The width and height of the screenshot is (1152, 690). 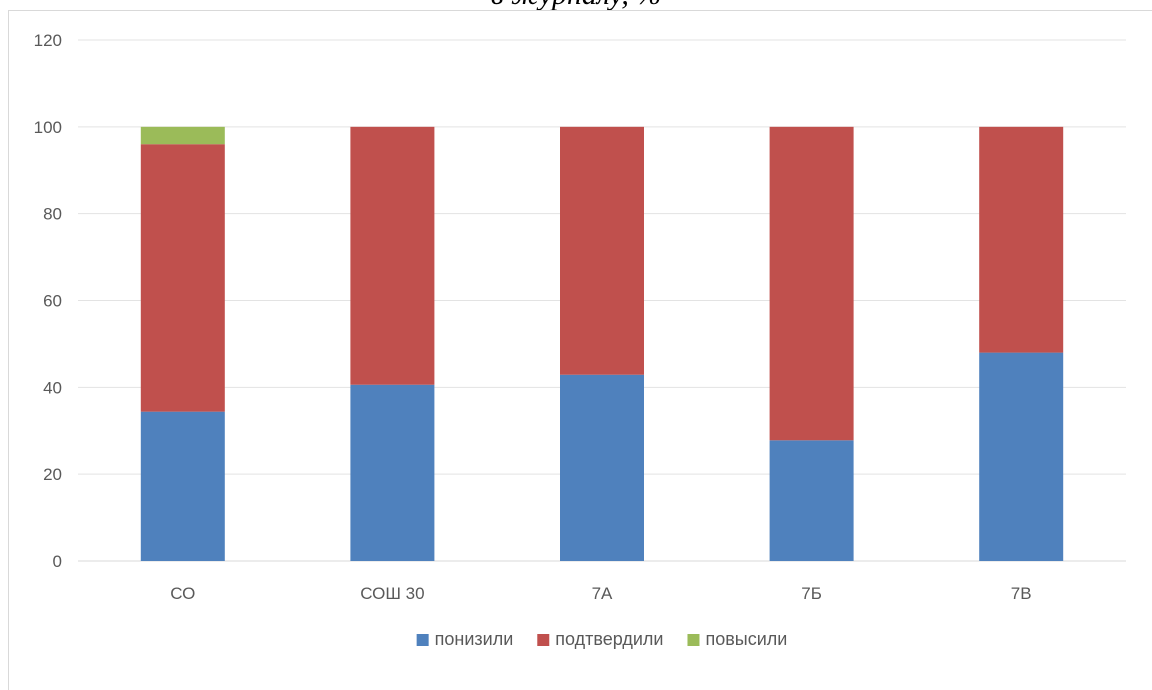 I want to click on x-tick-label: 7В, so click(x=1021, y=593).